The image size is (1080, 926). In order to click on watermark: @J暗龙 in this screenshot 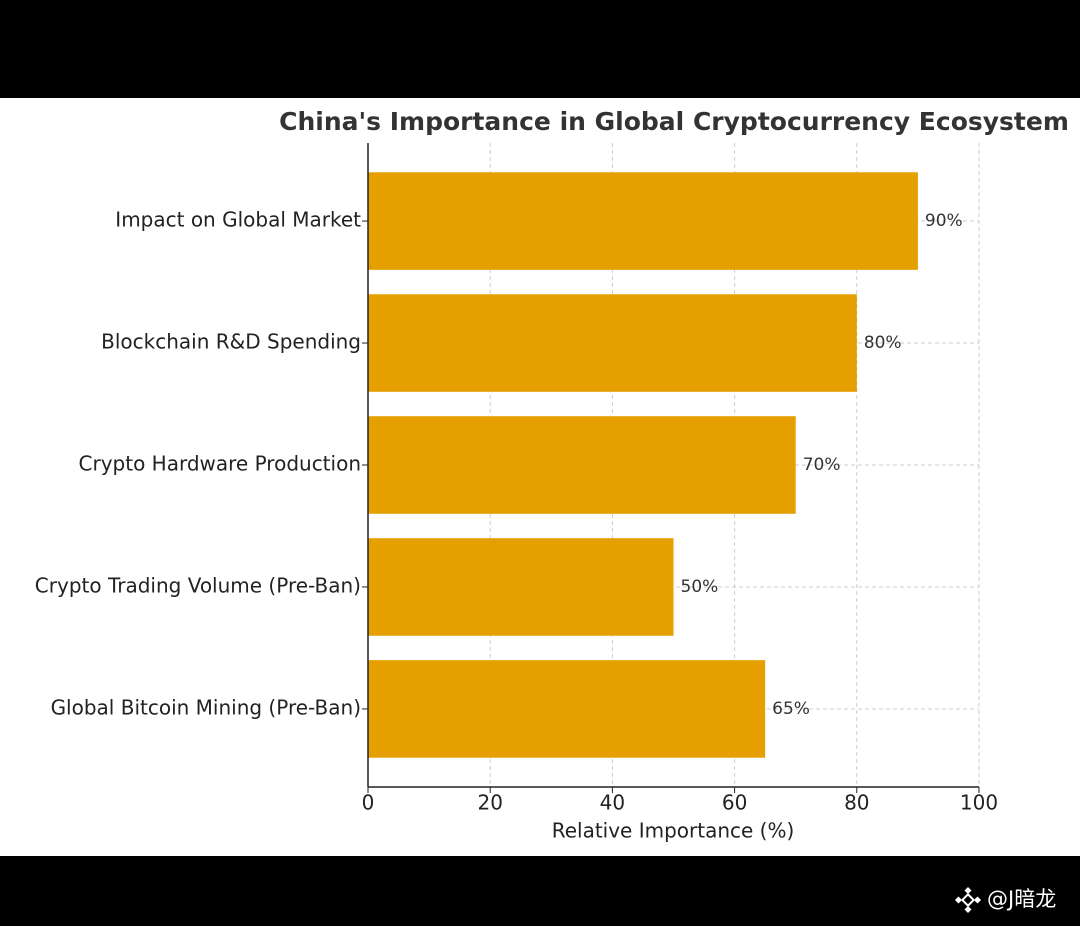, I will do `click(1021, 899)`.